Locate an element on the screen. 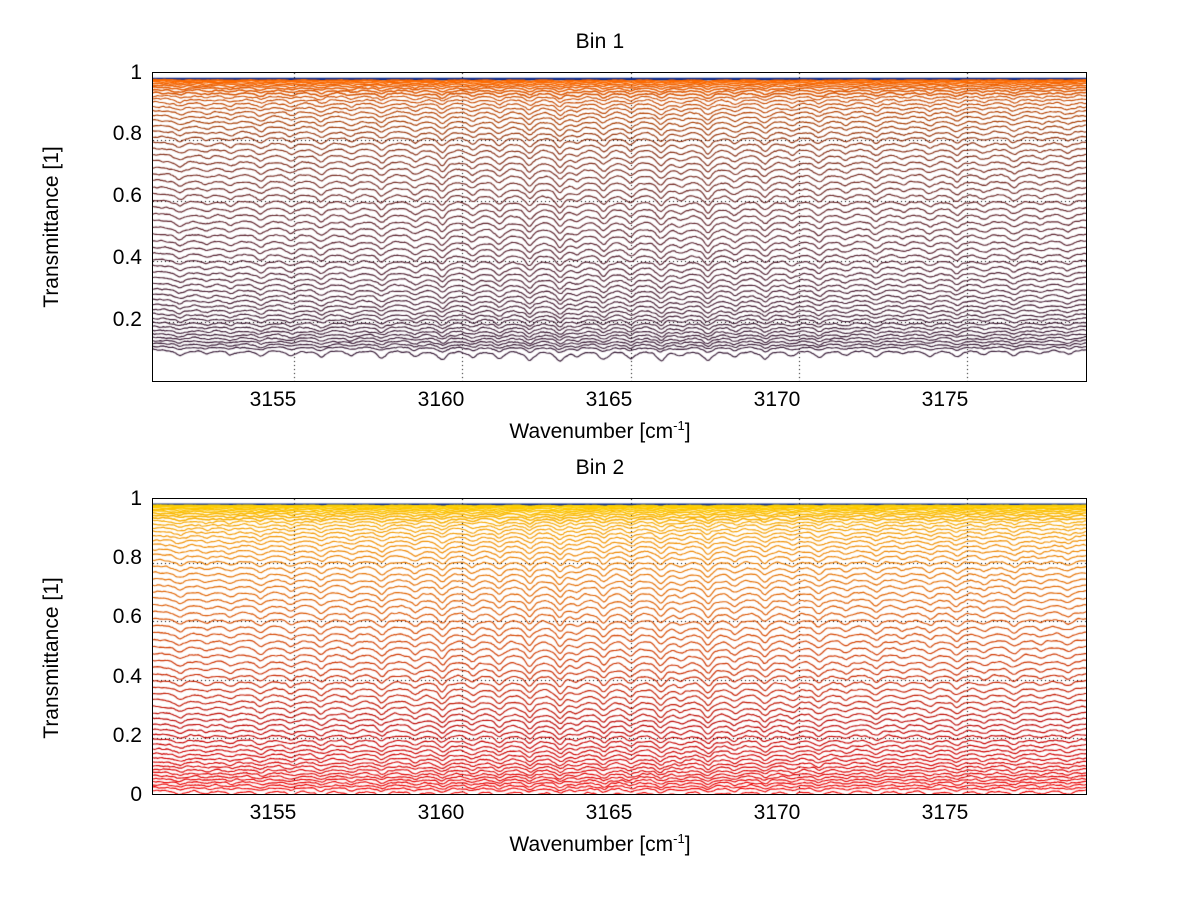 The image size is (1200, 901). panel-bin2-ytick-0: 1 is located at coordinates (136, 498).